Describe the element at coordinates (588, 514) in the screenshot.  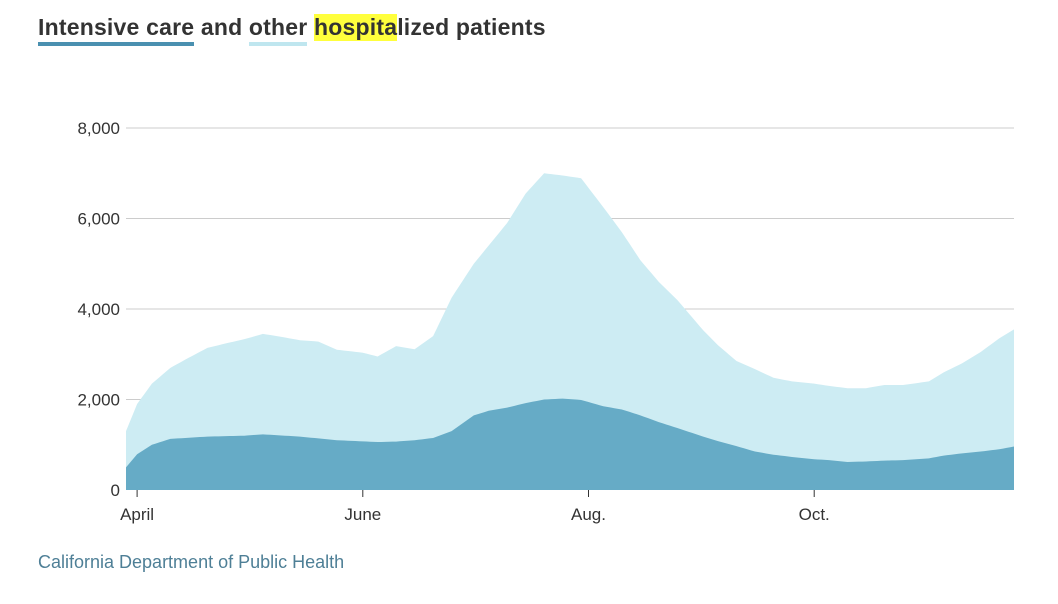
I see `x-tick-label: Aug.` at that location.